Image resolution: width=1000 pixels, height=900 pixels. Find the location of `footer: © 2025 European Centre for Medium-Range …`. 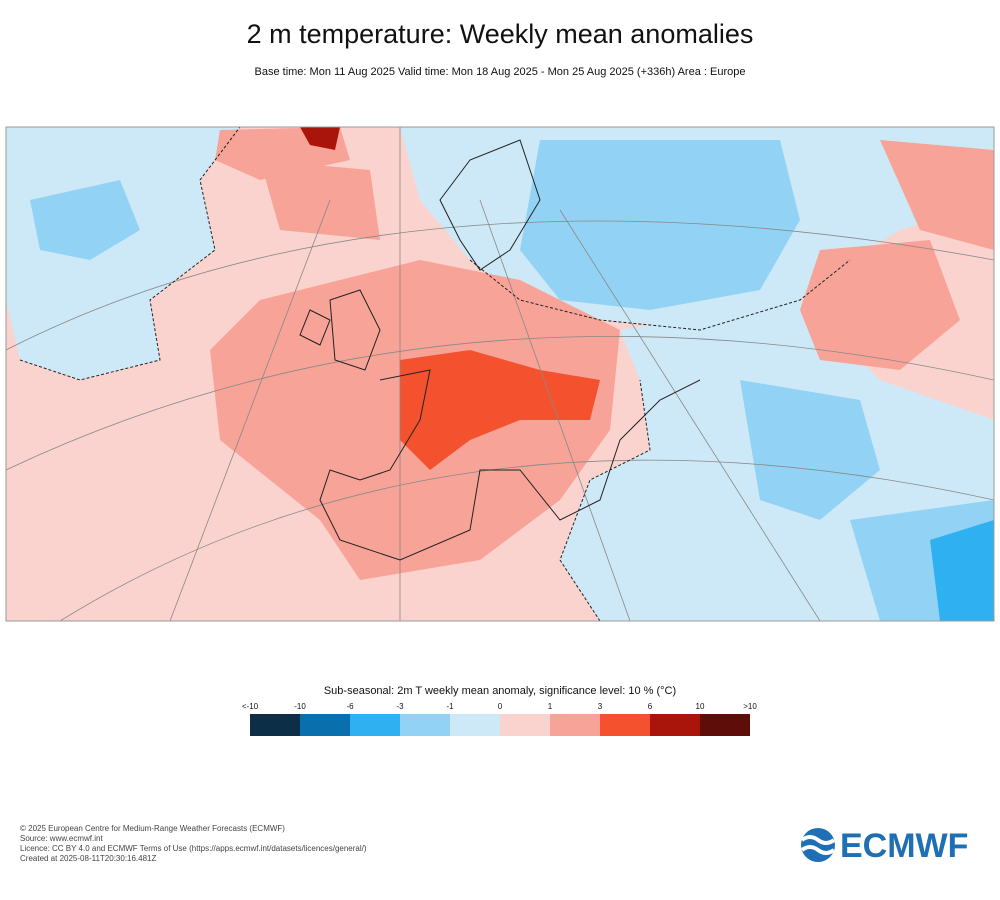

footer: © 2025 European Centre for Medium-Range … is located at coordinates (193, 843).